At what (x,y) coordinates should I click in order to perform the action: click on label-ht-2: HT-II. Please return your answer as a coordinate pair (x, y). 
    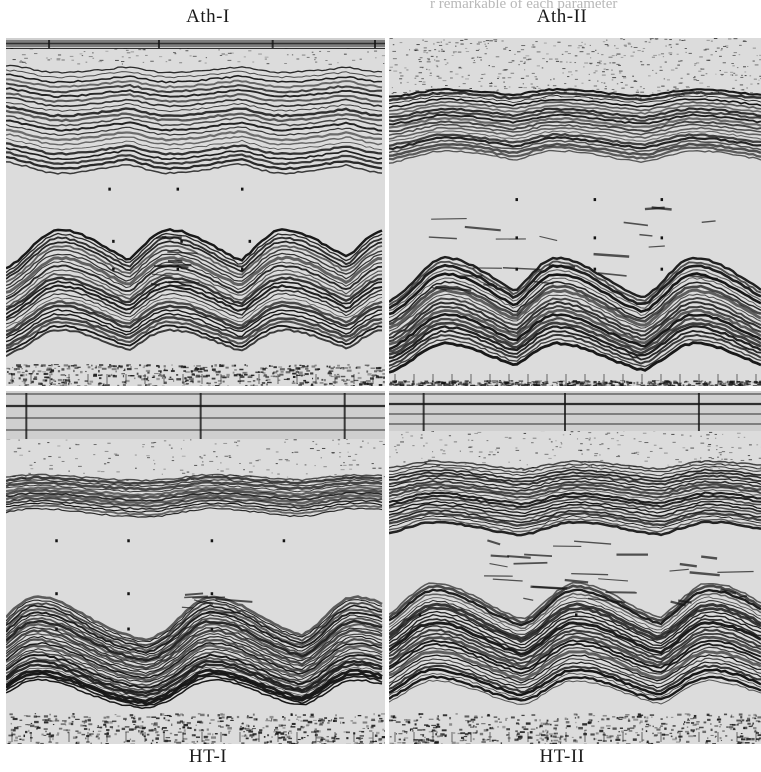
    Looking at the image, I should click on (562, 756).